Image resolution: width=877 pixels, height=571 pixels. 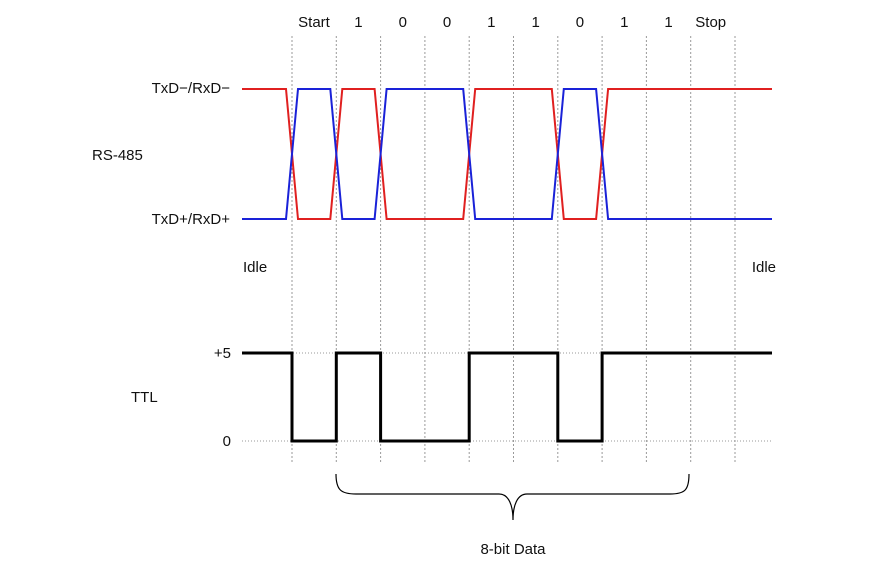 I want to click on txd-minus-label: TxD−/RxD−, so click(x=191, y=88).